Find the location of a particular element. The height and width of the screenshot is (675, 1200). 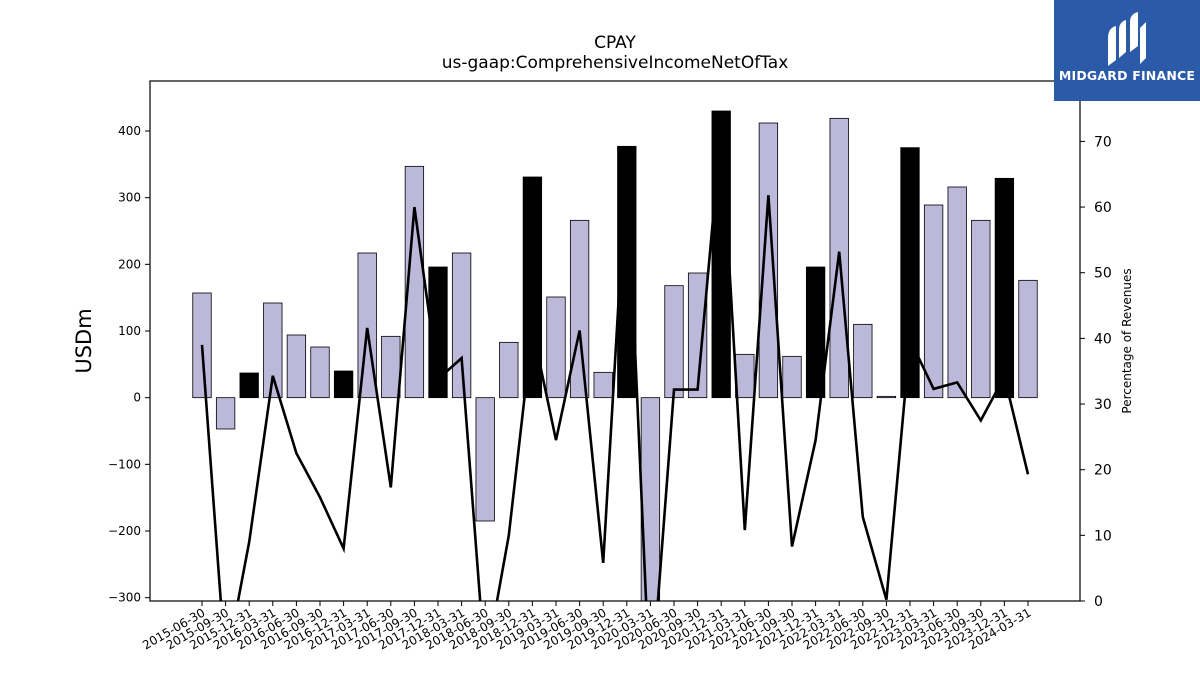

y-right-tick-label: 30 is located at coordinates (1103, 405).